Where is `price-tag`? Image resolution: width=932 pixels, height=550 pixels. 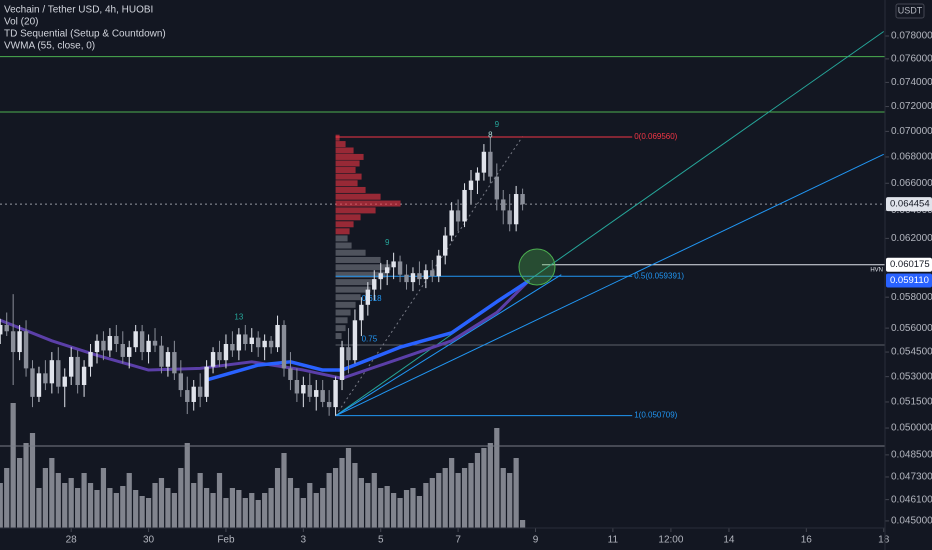 price-tag is located at coordinates (909, 264).